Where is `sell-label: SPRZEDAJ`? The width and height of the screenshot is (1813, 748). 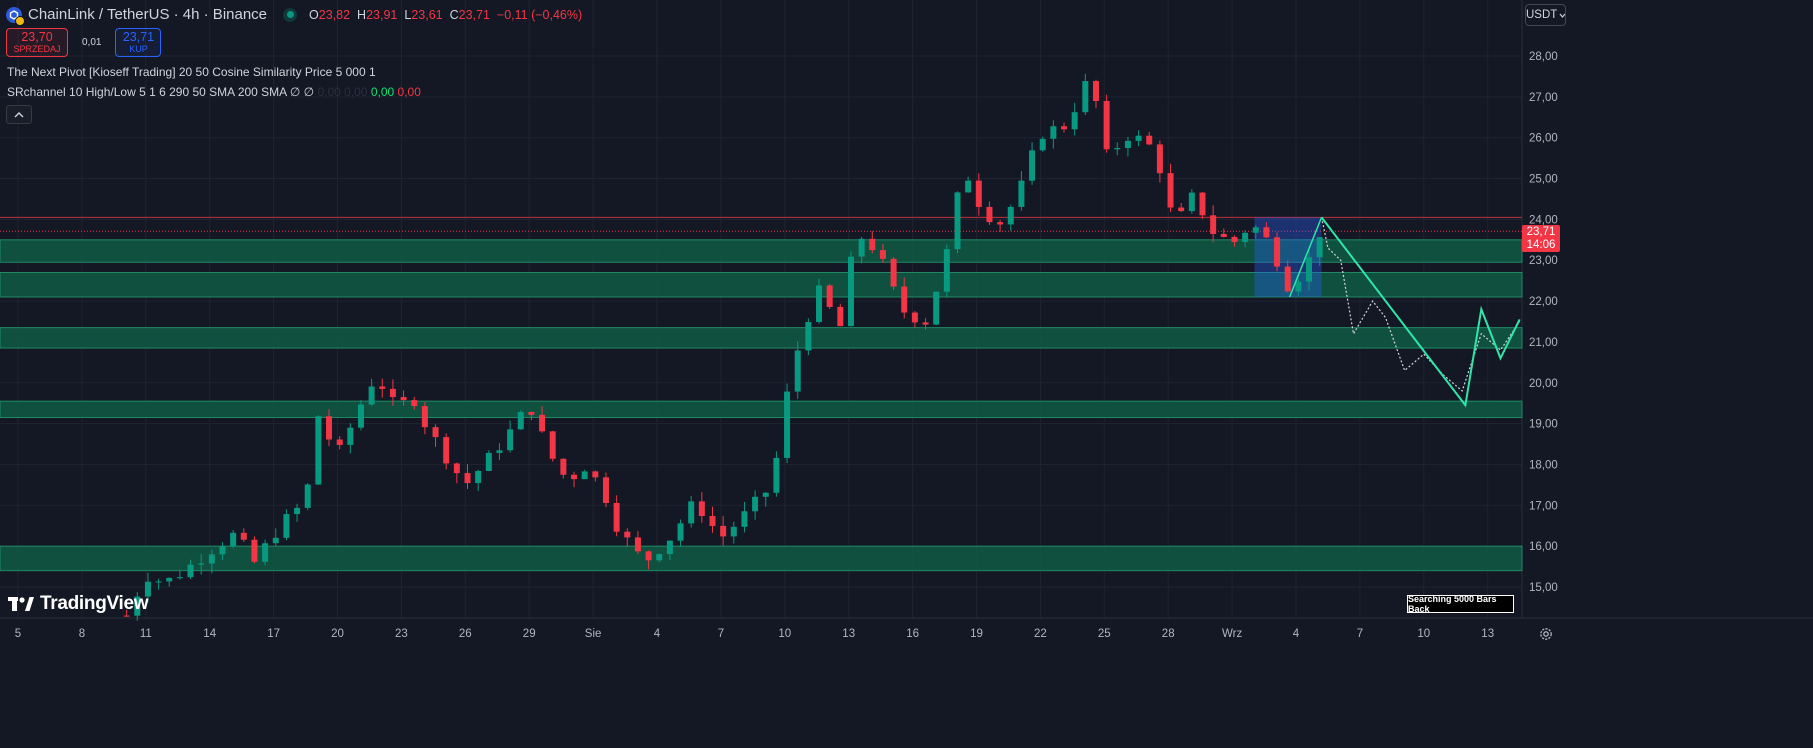 sell-label: SPRZEDAJ is located at coordinates (37, 48).